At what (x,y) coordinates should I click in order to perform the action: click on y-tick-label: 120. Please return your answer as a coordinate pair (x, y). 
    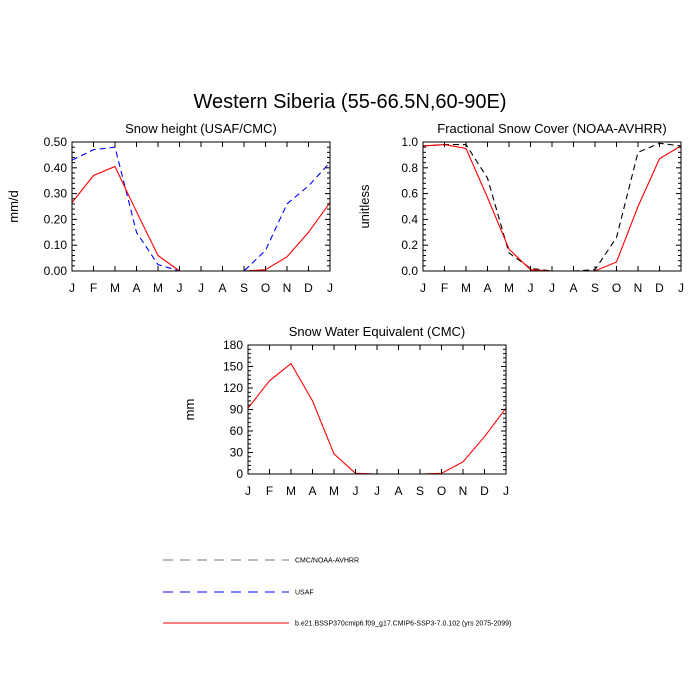
    Looking at the image, I should click on (233, 388).